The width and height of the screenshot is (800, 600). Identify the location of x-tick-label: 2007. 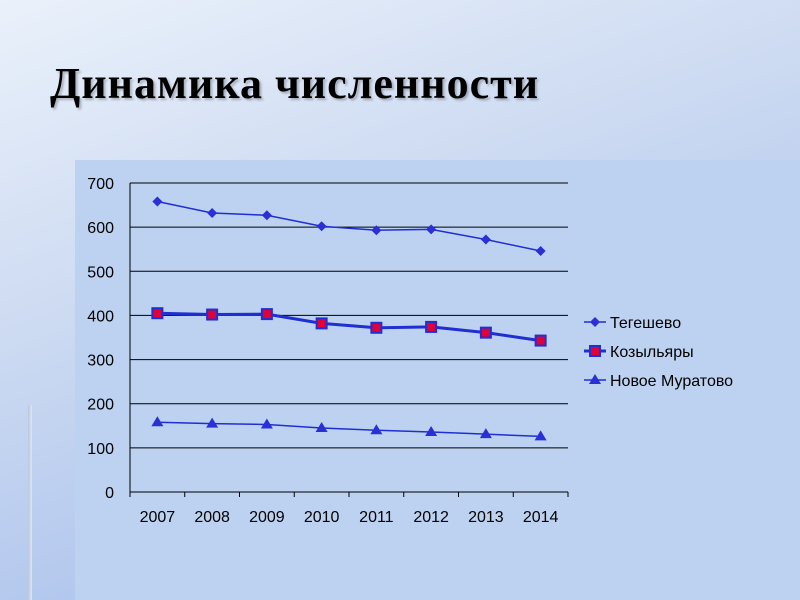
(158, 517).